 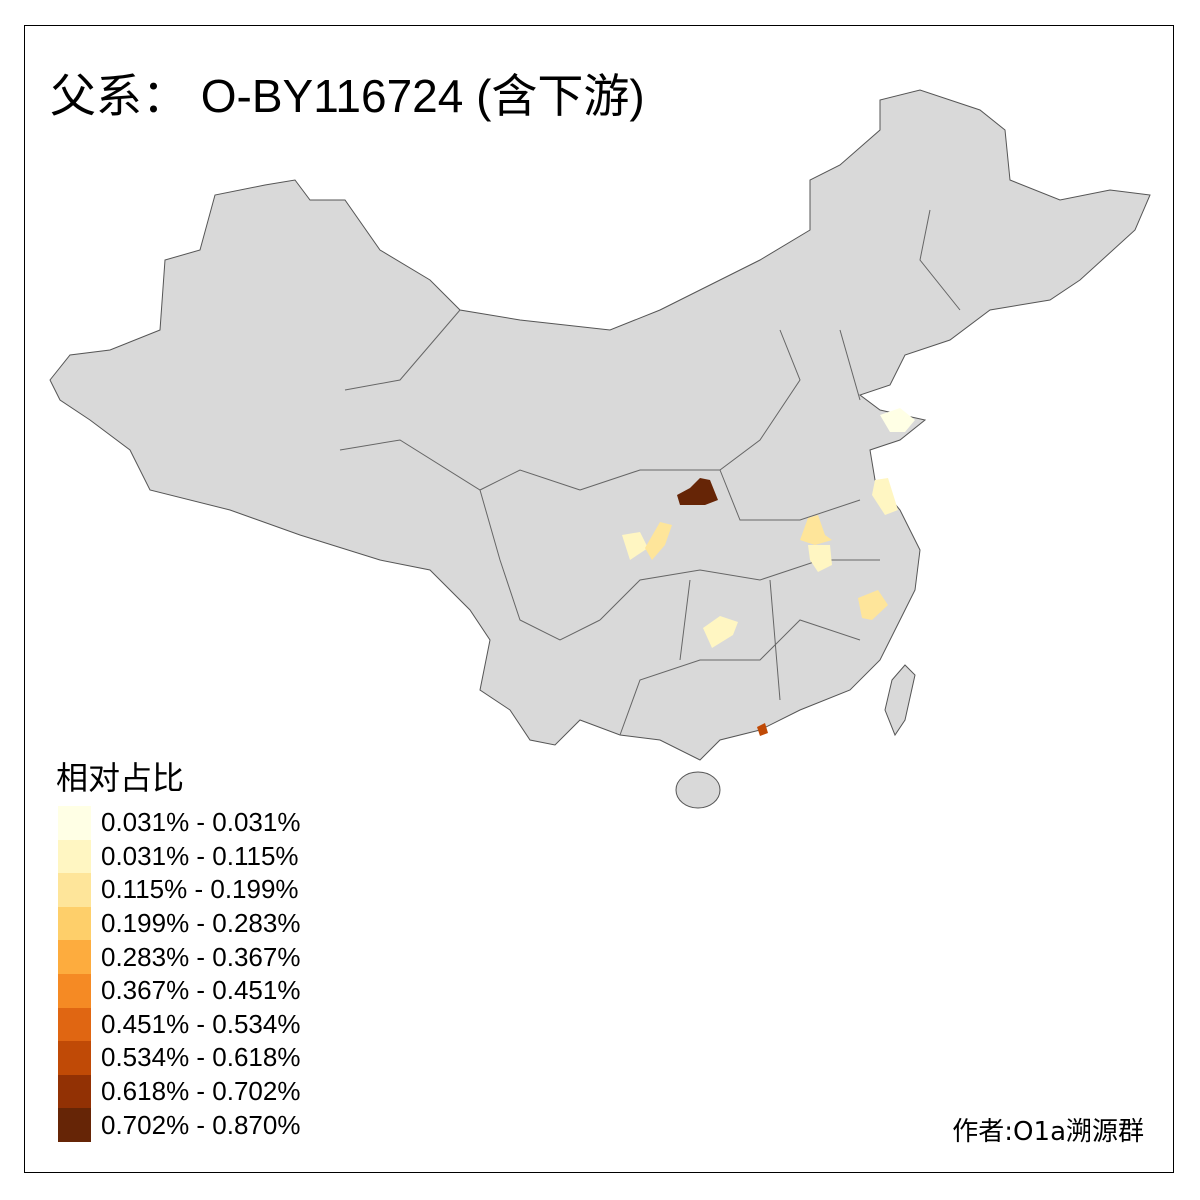 What do you see at coordinates (697, 491) in the screenshot?
I see `region-shaanxi` at bounding box center [697, 491].